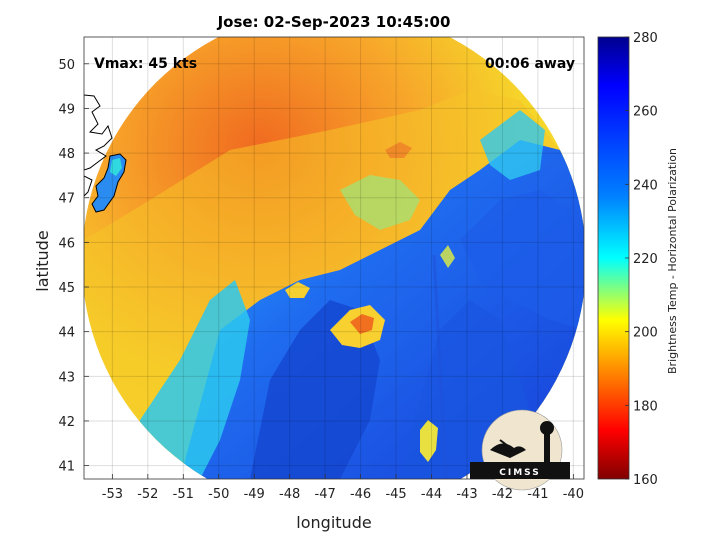  I want to click on x-tick-label: -44, so click(431, 494).